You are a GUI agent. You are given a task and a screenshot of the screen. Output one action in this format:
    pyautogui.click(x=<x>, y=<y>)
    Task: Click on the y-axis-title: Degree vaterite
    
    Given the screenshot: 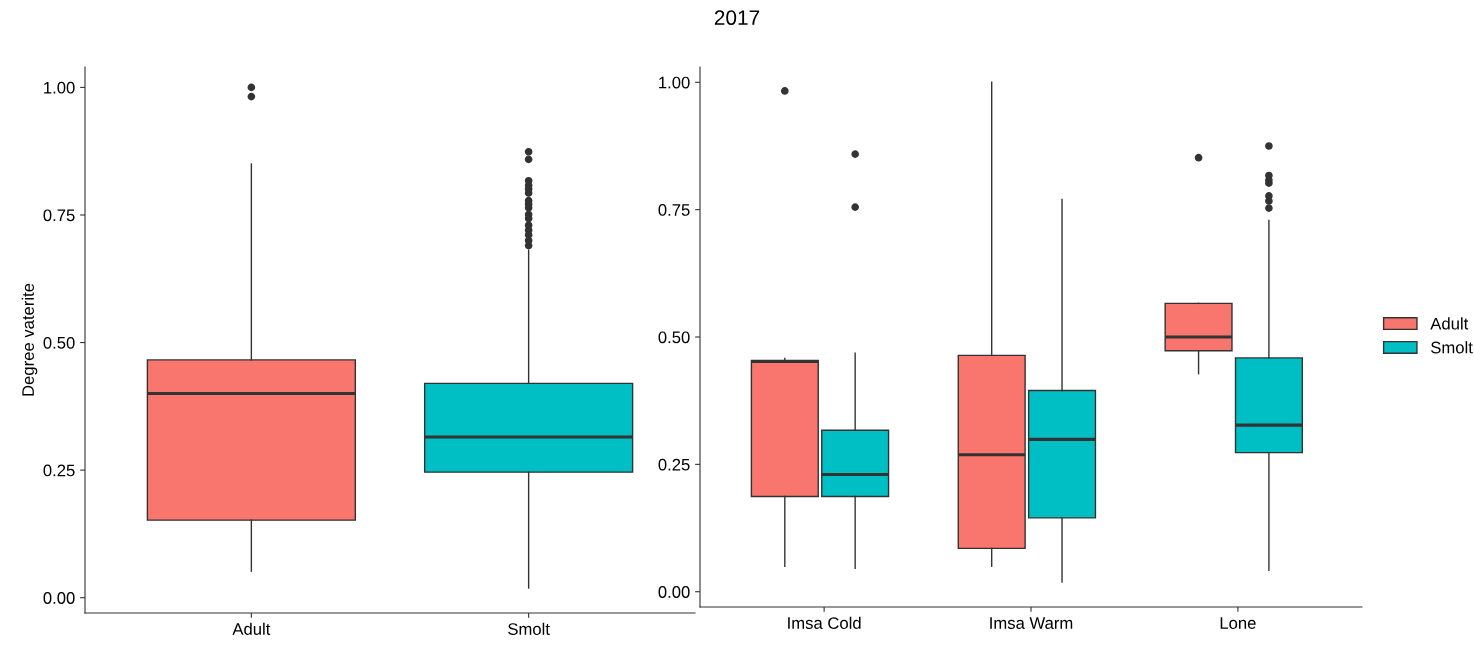 What is the action you would take?
    pyautogui.click(x=29, y=339)
    